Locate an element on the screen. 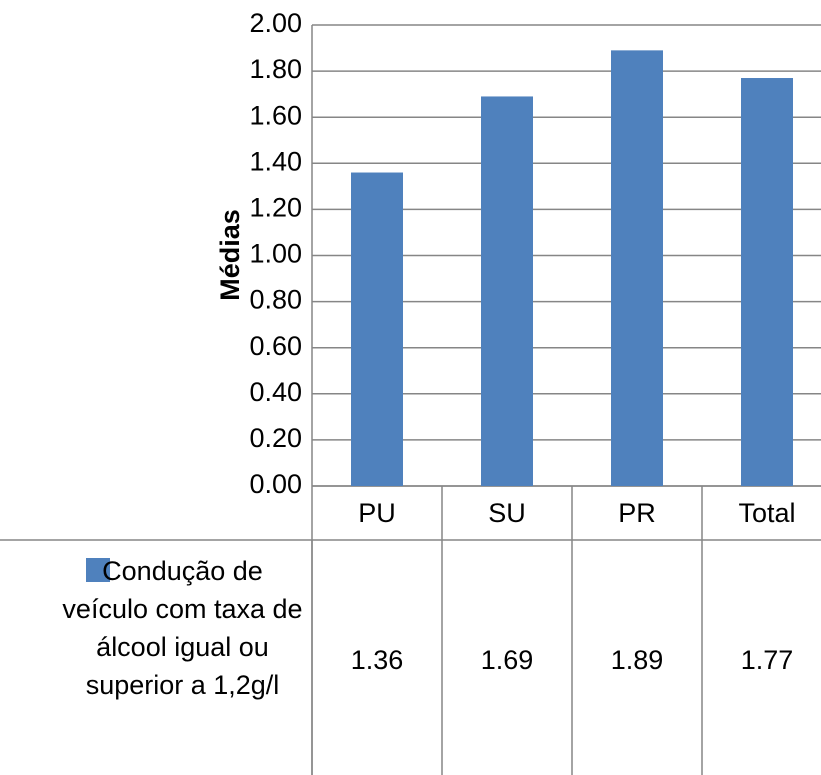 Image resolution: width=821 pixels, height=775 pixels. y-tick-label: 0.40 is located at coordinates (275, 392).